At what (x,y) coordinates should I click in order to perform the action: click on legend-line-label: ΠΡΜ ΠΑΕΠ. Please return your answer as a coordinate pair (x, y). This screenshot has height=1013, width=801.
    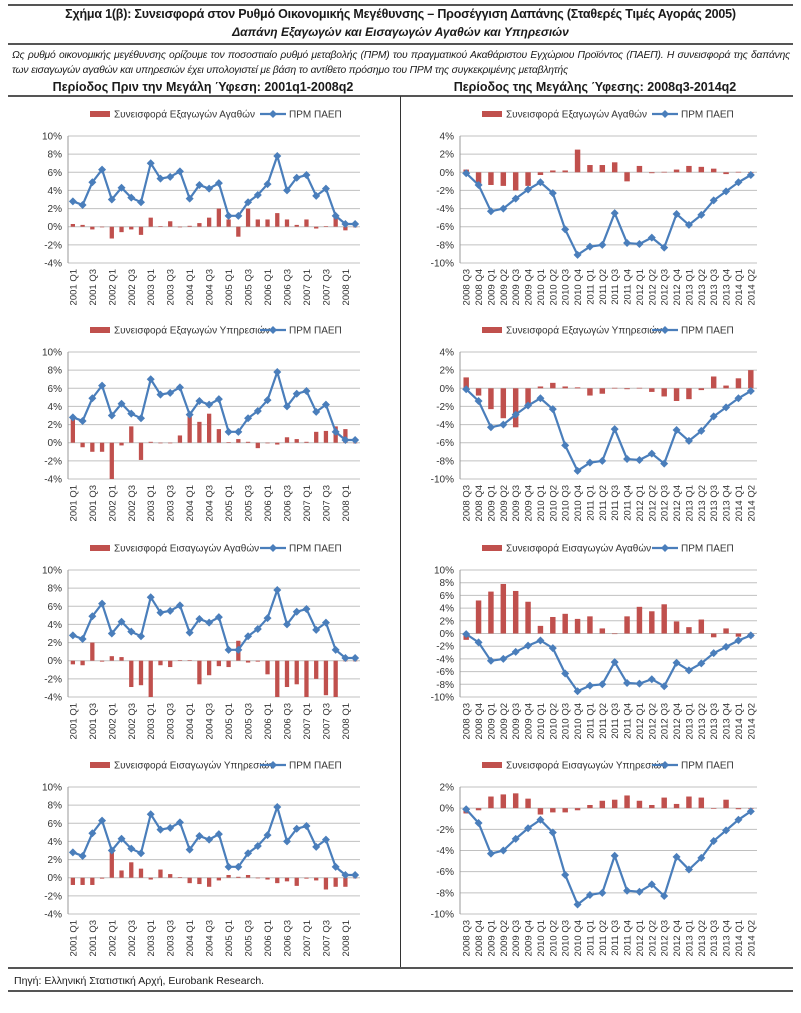
    Looking at the image, I should click on (315, 766).